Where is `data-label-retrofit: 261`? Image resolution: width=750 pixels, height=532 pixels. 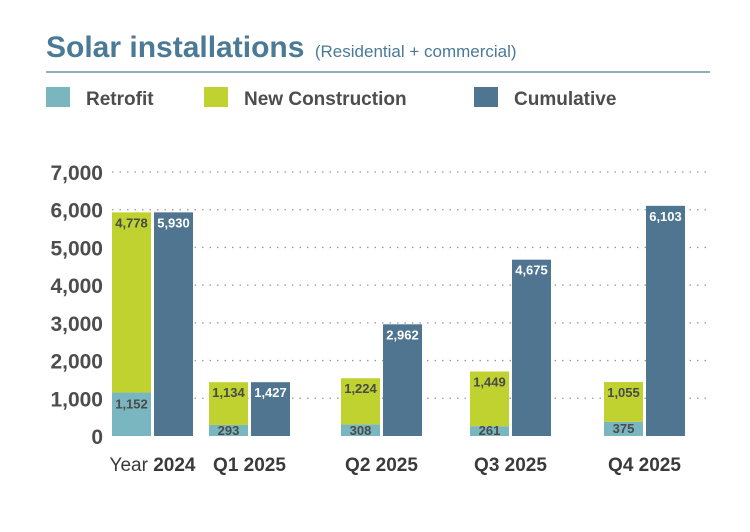 data-label-retrofit: 261 is located at coordinates (490, 430).